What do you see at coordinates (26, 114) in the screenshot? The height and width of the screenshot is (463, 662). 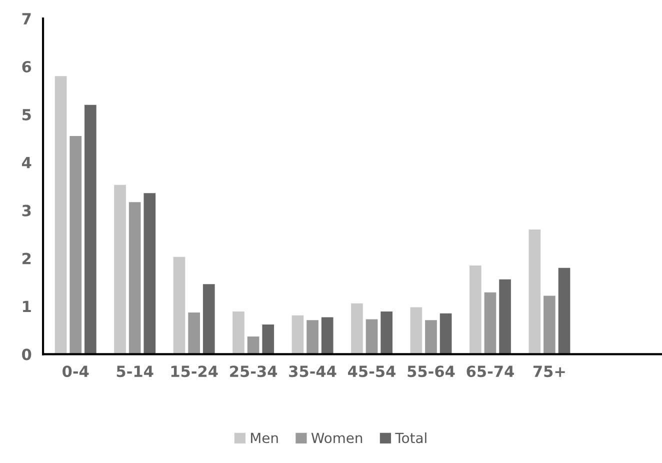 I see `y-tick-label: 5` at bounding box center [26, 114].